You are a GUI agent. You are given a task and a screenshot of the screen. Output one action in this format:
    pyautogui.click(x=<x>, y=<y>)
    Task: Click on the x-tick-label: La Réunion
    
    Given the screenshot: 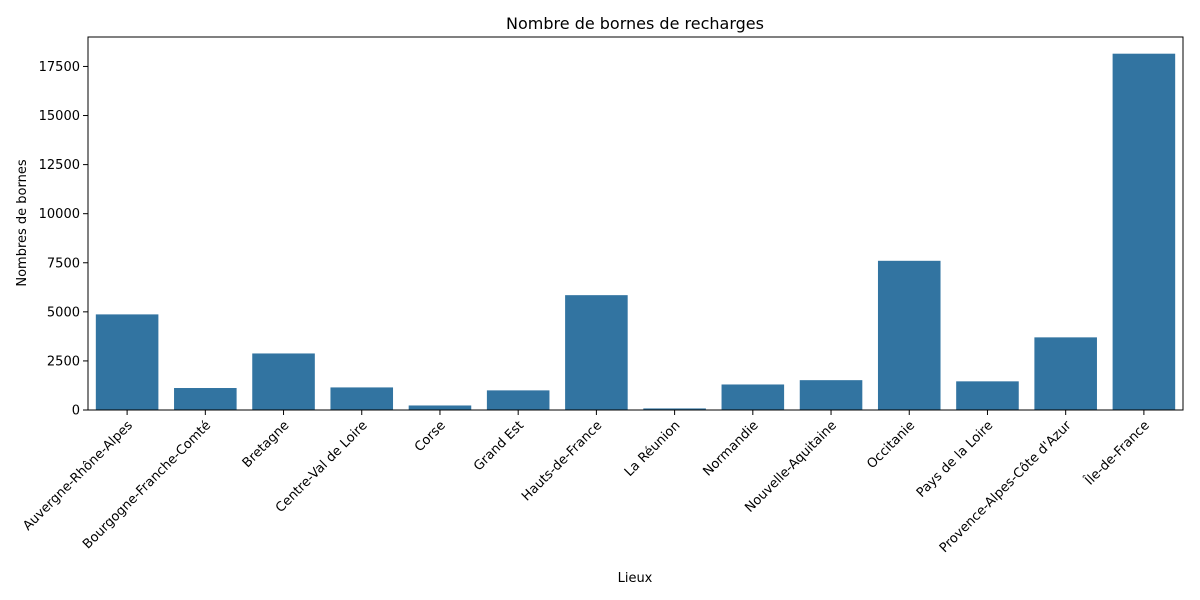 What is the action you would take?
    pyautogui.click(x=653, y=449)
    